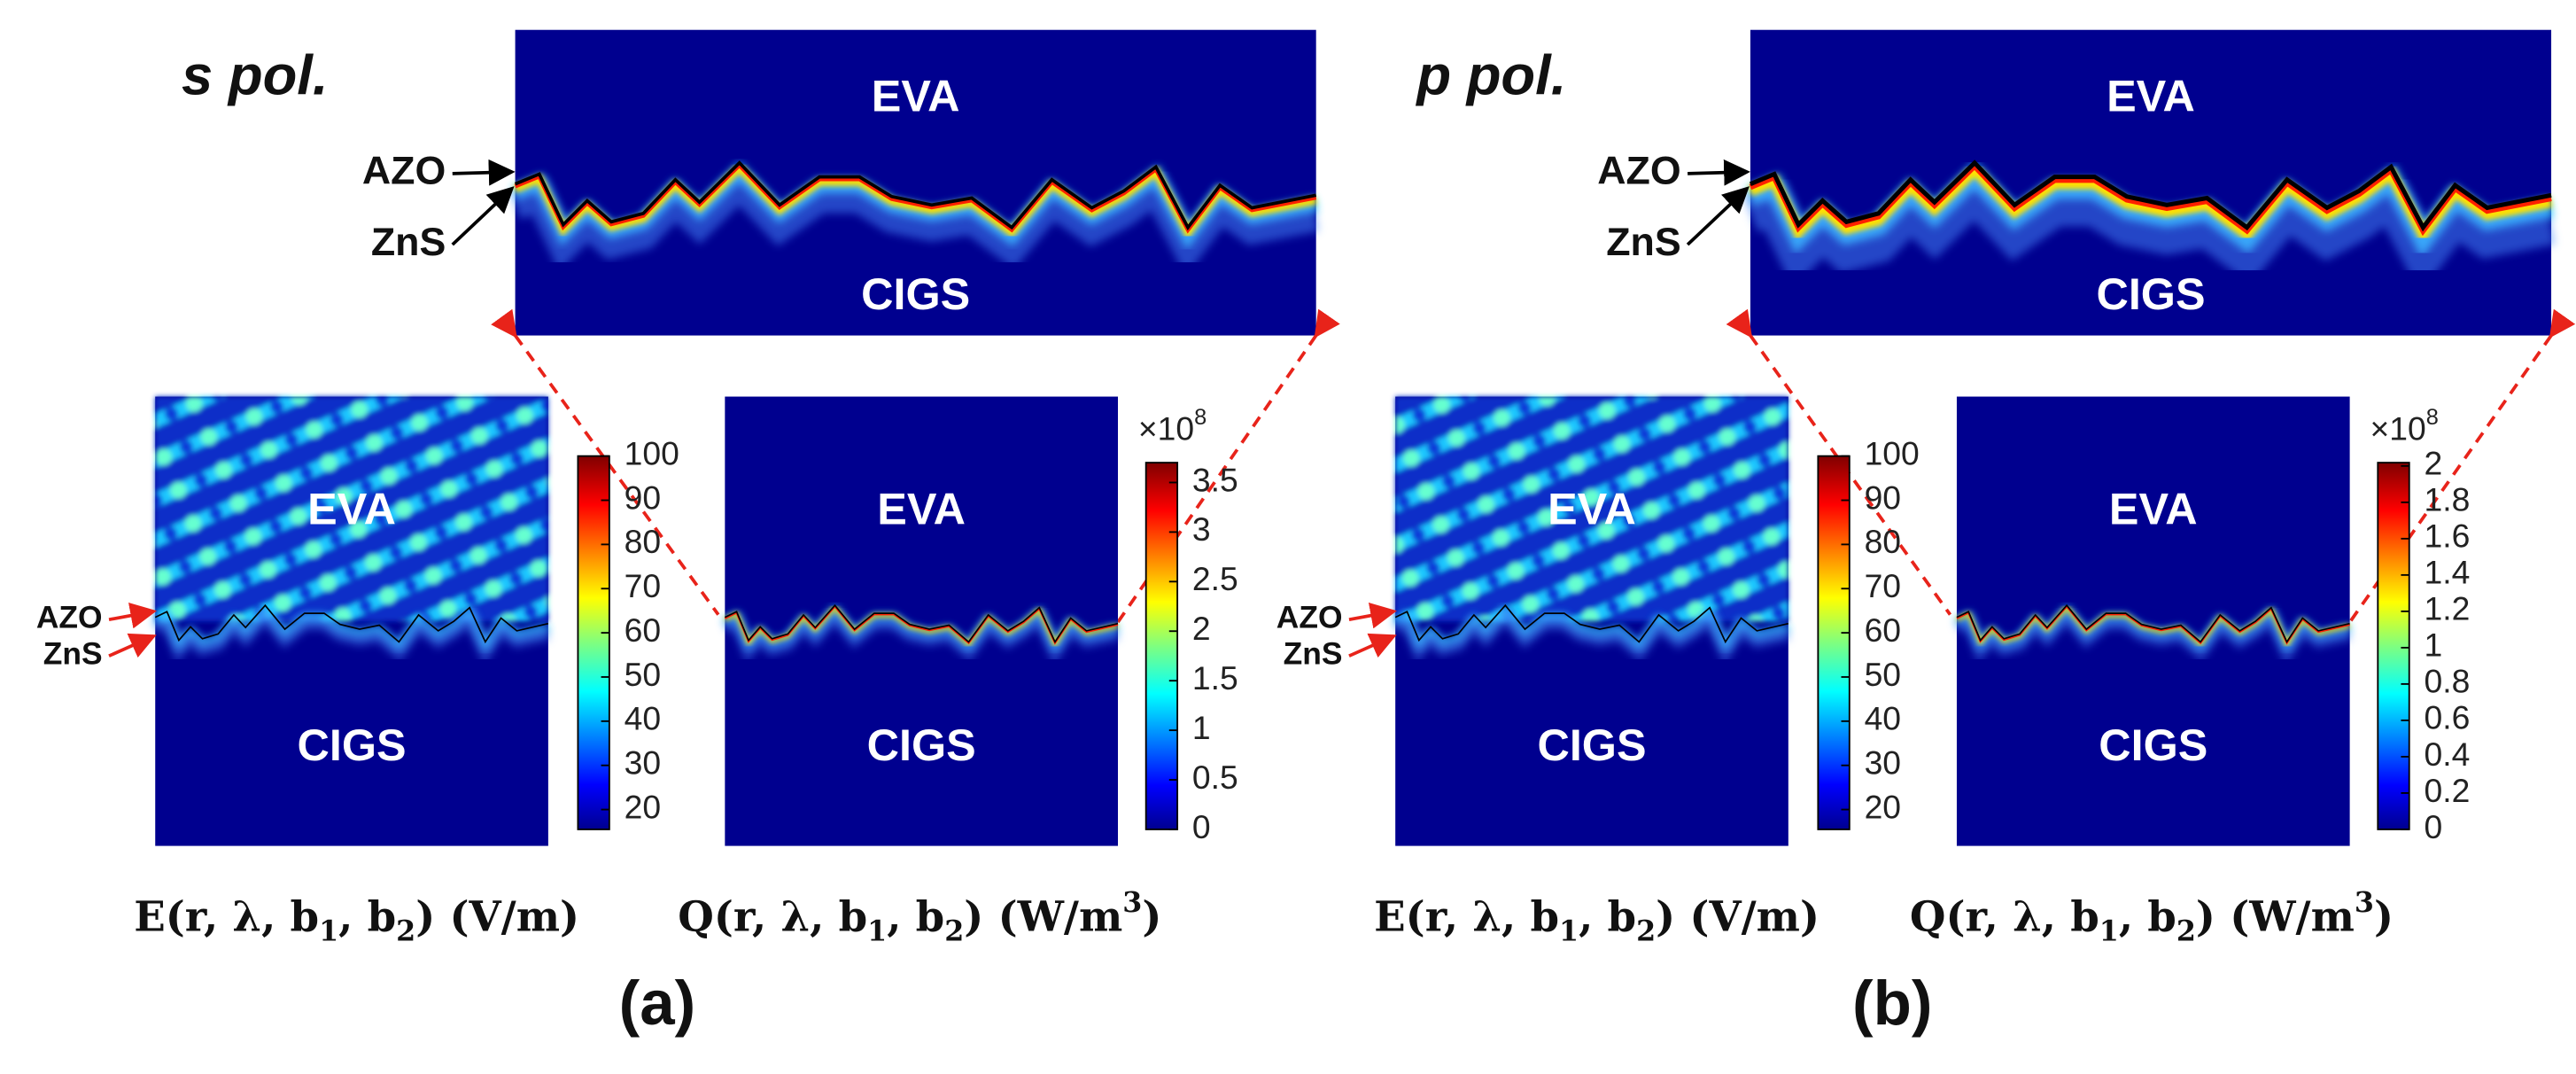  Describe the element at coordinates (1215, 678) in the screenshot. I see `colorbar-tick-label: 1.5` at that location.